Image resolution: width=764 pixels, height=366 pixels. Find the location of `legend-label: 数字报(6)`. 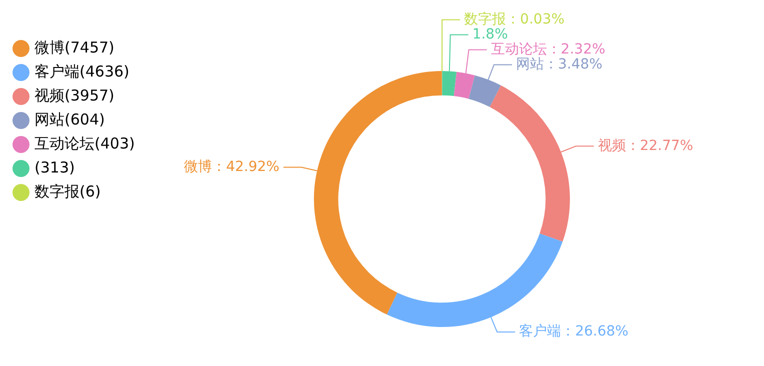

legend-label: 数字报(6) is located at coordinates (67, 191).